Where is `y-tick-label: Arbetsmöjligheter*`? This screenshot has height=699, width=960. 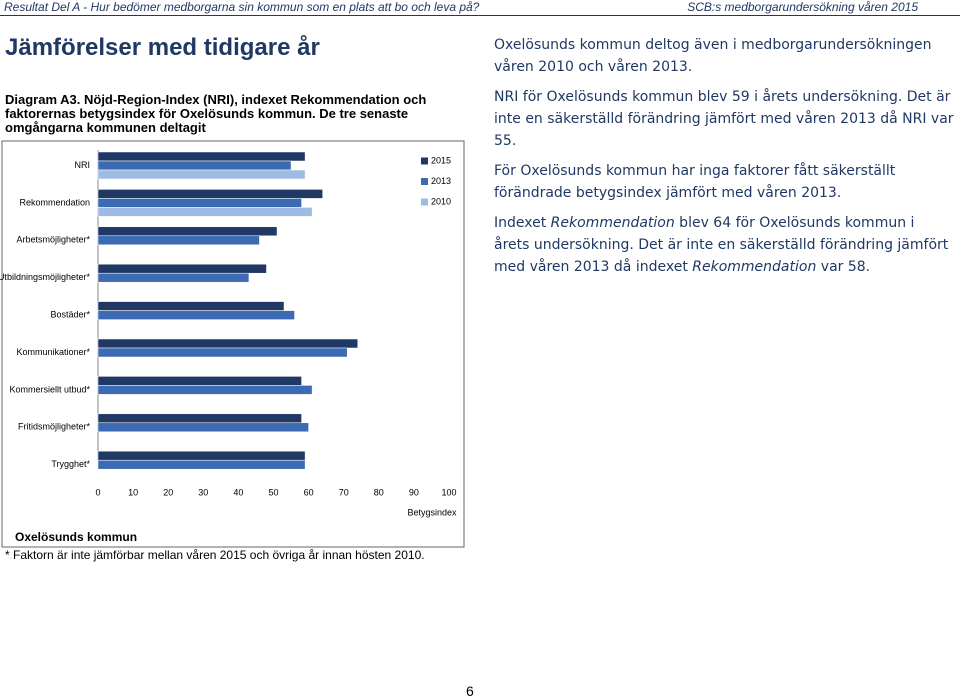
y-tick-label: Arbetsmöjligheter* is located at coordinates (53, 240).